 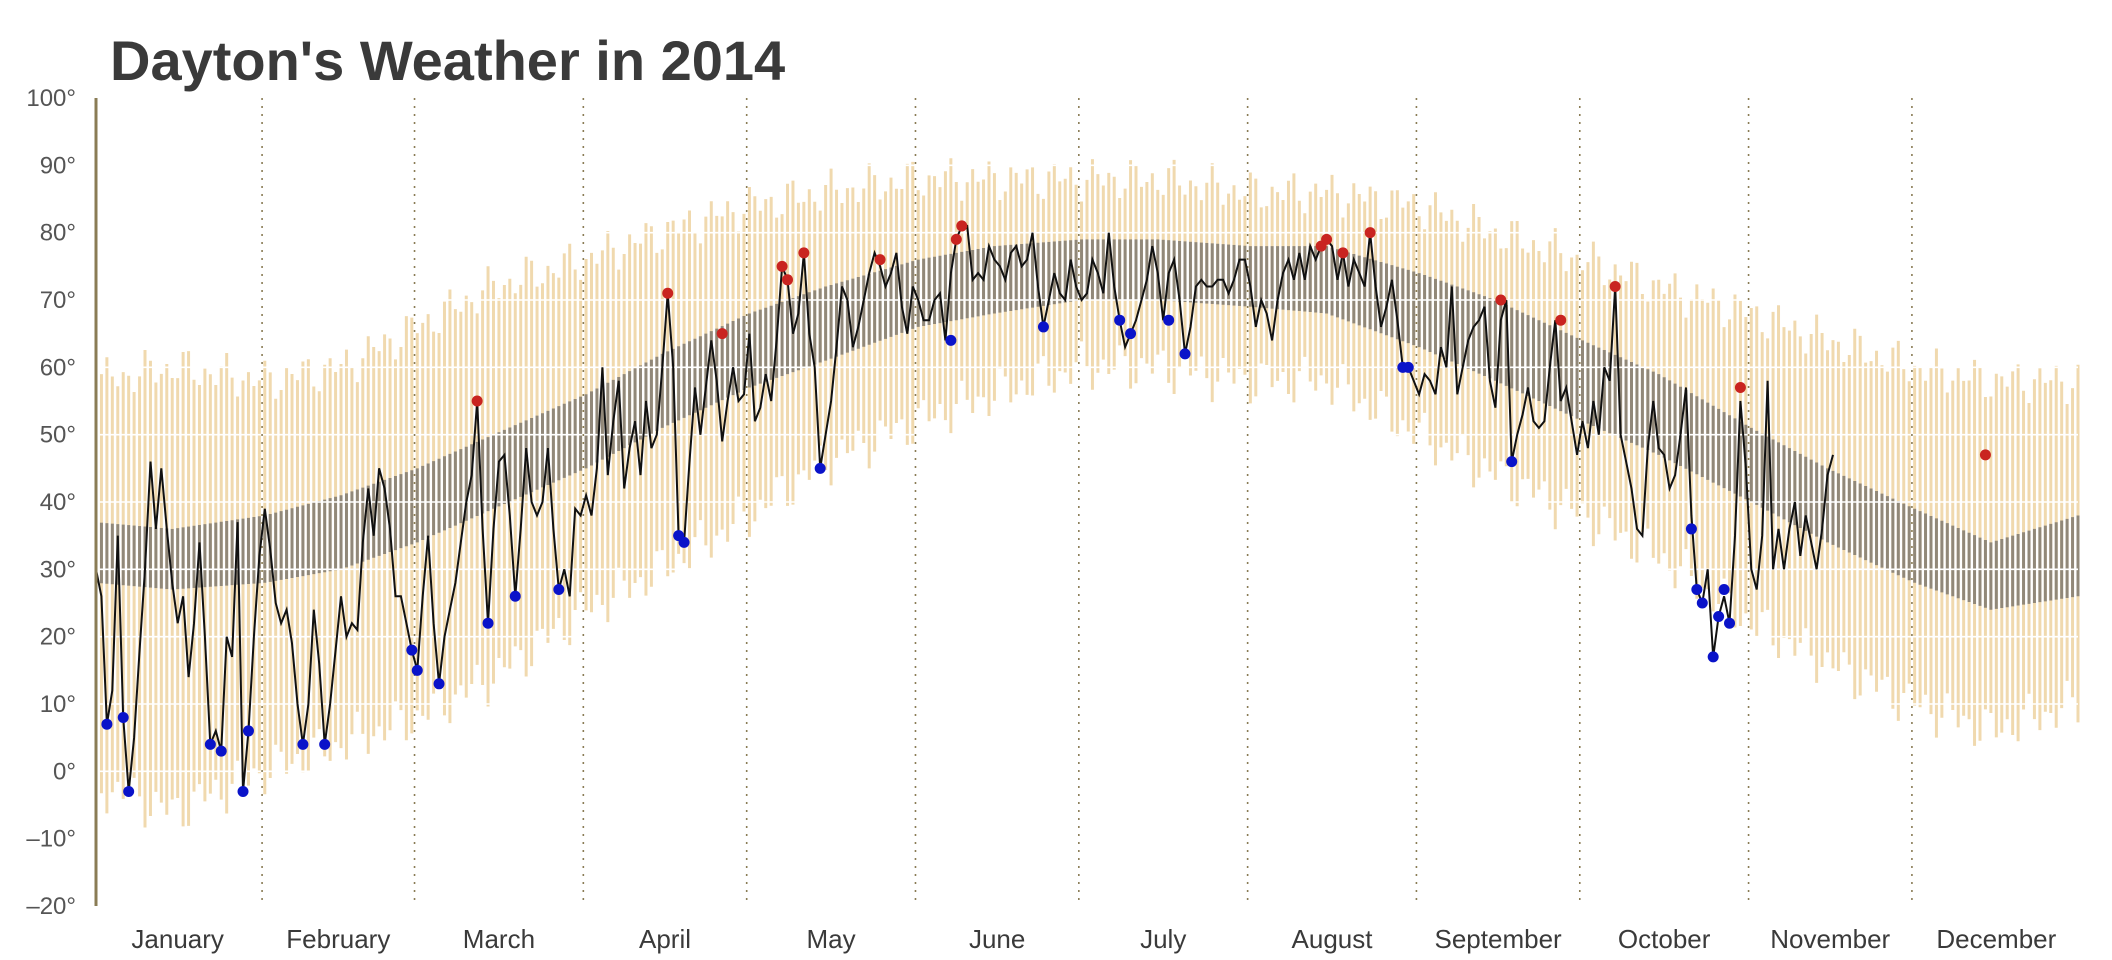 What do you see at coordinates (58, 165) in the screenshot?
I see `y-tick-label: 90°` at bounding box center [58, 165].